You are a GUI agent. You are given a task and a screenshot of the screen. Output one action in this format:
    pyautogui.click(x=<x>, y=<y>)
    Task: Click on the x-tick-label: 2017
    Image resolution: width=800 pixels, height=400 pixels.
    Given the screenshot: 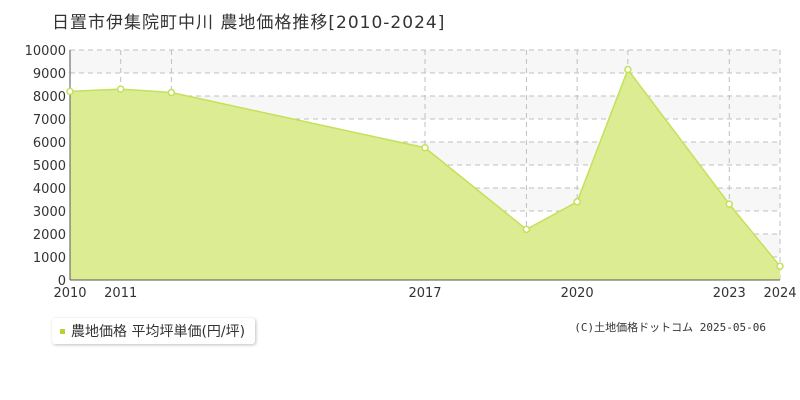 What is the action you would take?
    pyautogui.click(x=424, y=293)
    